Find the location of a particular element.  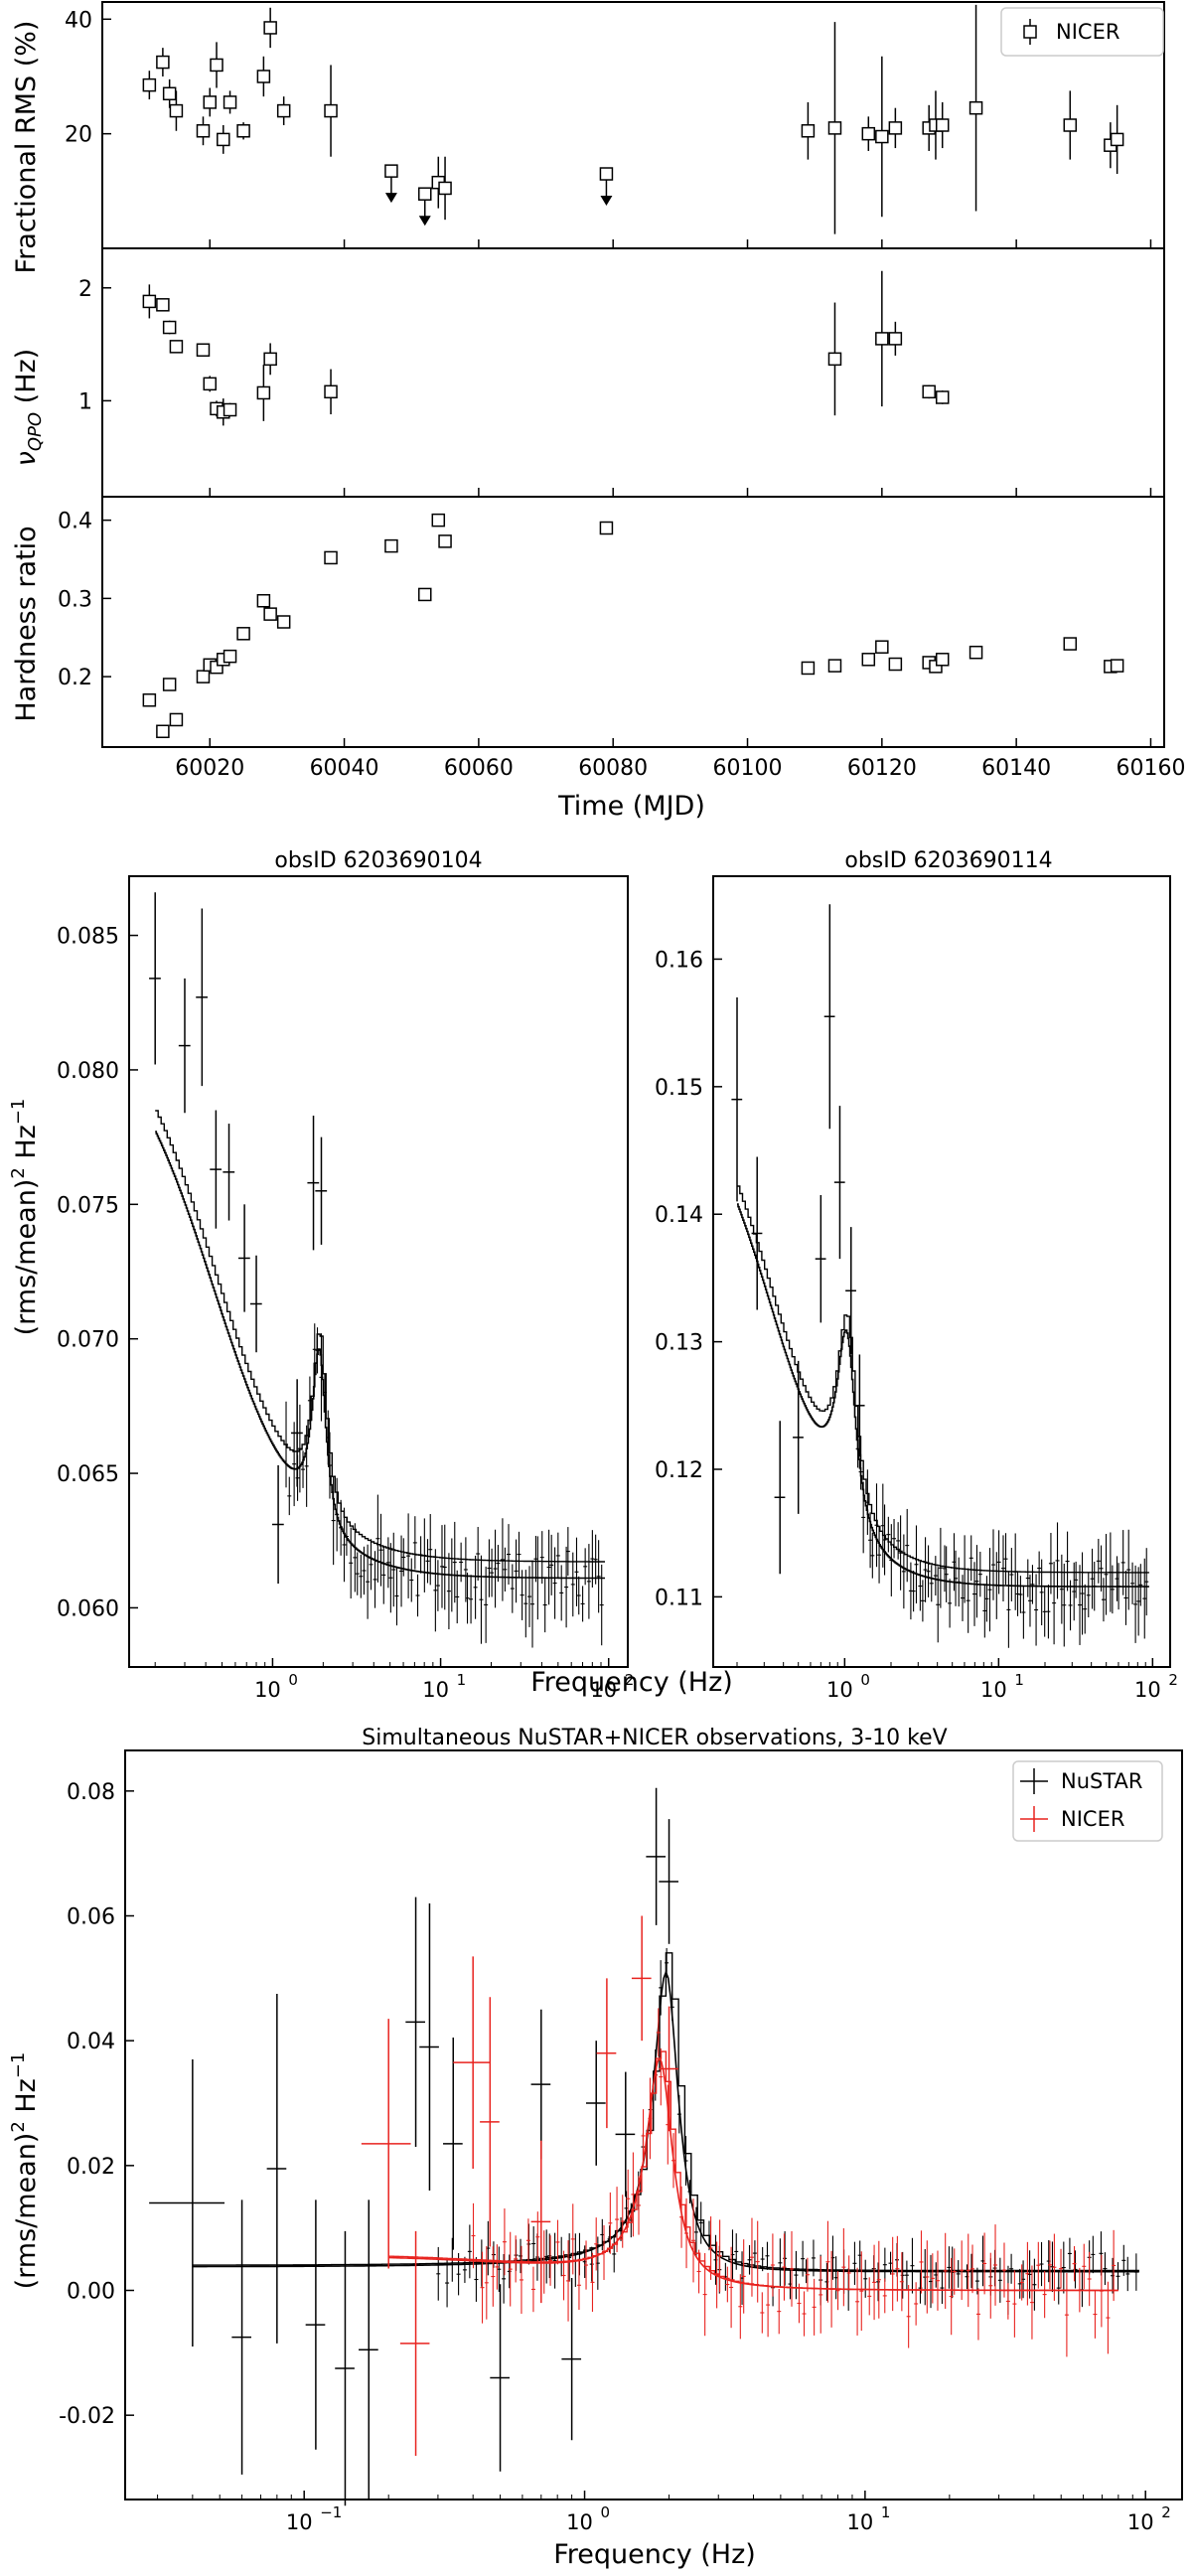

legend-square-marker is located at coordinates (1030, 32).